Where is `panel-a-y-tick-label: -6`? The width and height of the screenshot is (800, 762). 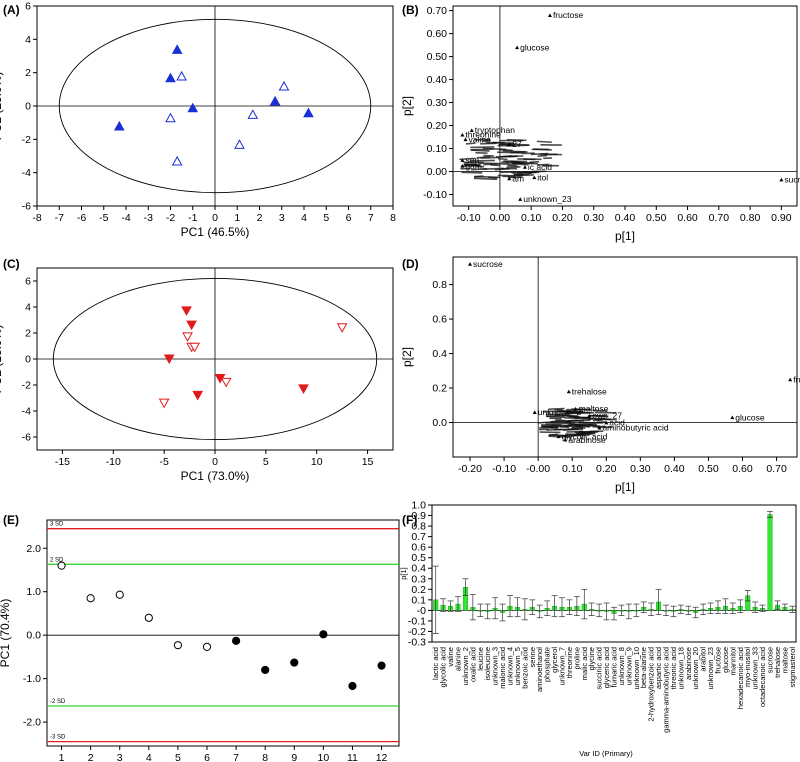
panel-a-y-tick-label: -6 is located at coordinates (26, 207).